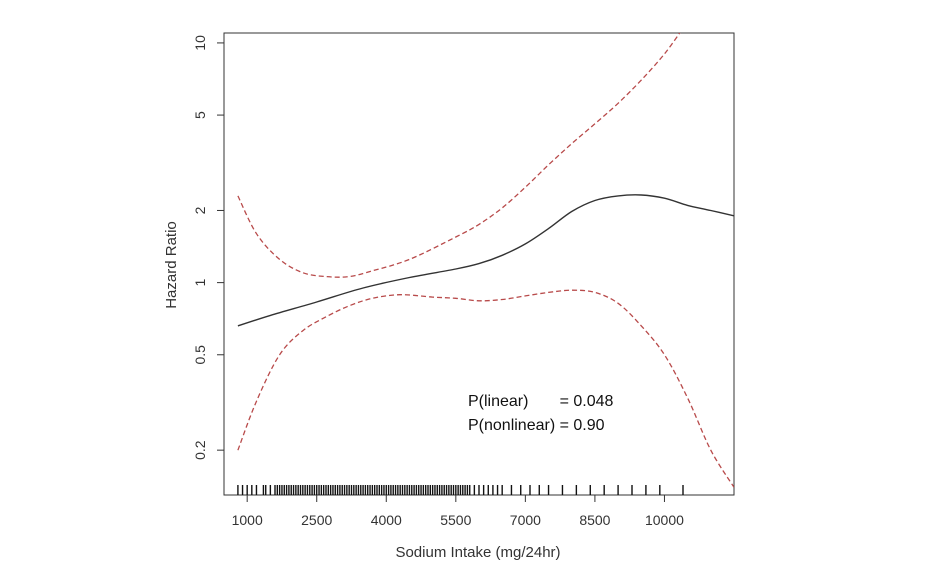 The image size is (940, 588). I want to click on y-axis: 0.2 0.5 1 2 5 10, so click(208, 247).